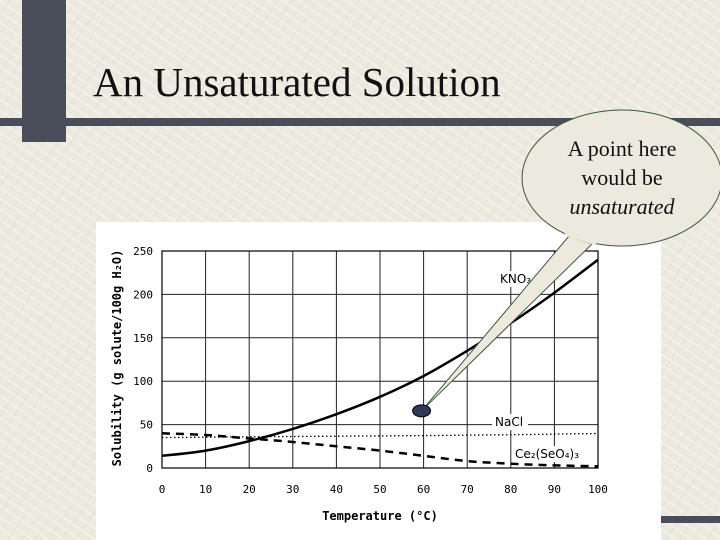 The image size is (720, 540). What do you see at coordinates (336, 489) in the screenshot?
I see `x-tick-label: 40` at bounding box center [336, 489].